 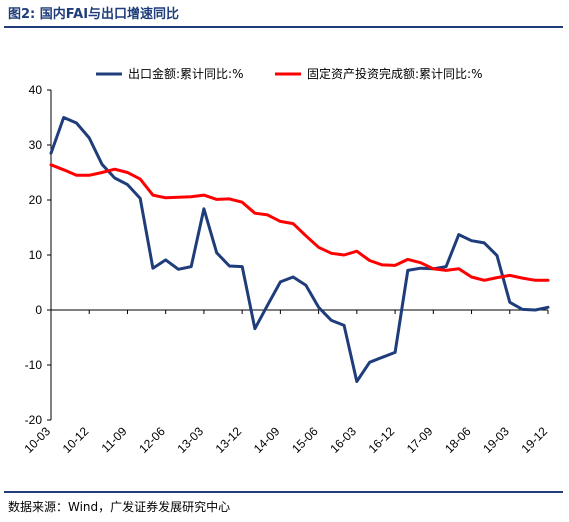 I want to click on x-tick-label: 16-12, so click(x=382, y=440).